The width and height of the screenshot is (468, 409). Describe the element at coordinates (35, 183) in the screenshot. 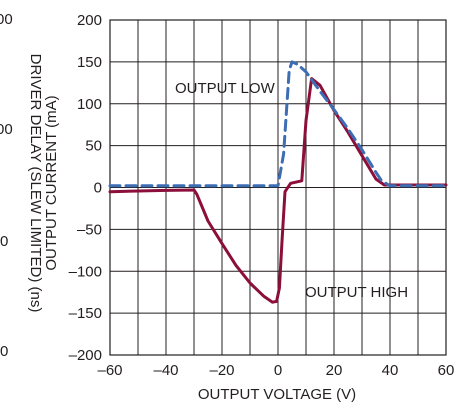

I see `partial-left-axis-title: DRIVER DELAY (SLEW LIMITED) (ns)` at that location.